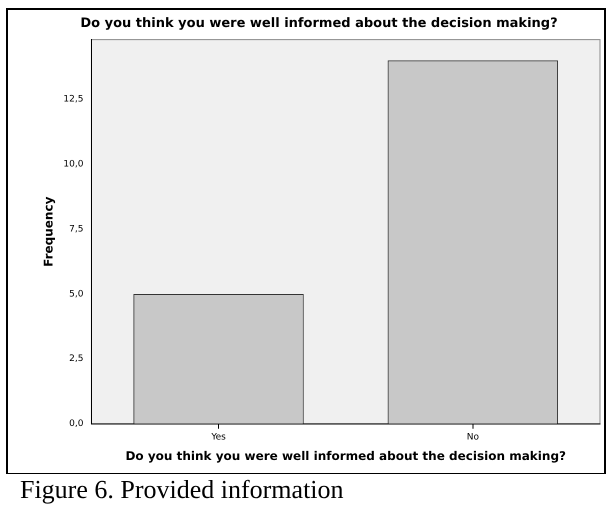 The height and width of the screenshot is (509, 608). What do you see at coordinates (319, 24) in the screenshot?
I see `chart-title: Do you think you were well informed about the decision making?` at bounding box center [319, 24].